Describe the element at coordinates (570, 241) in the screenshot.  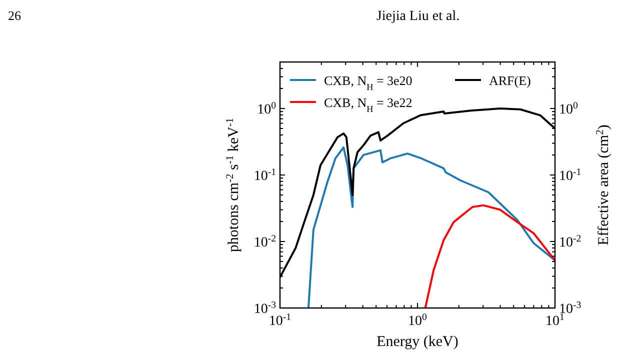
I see `text: 10$^{-2}$` at that location.